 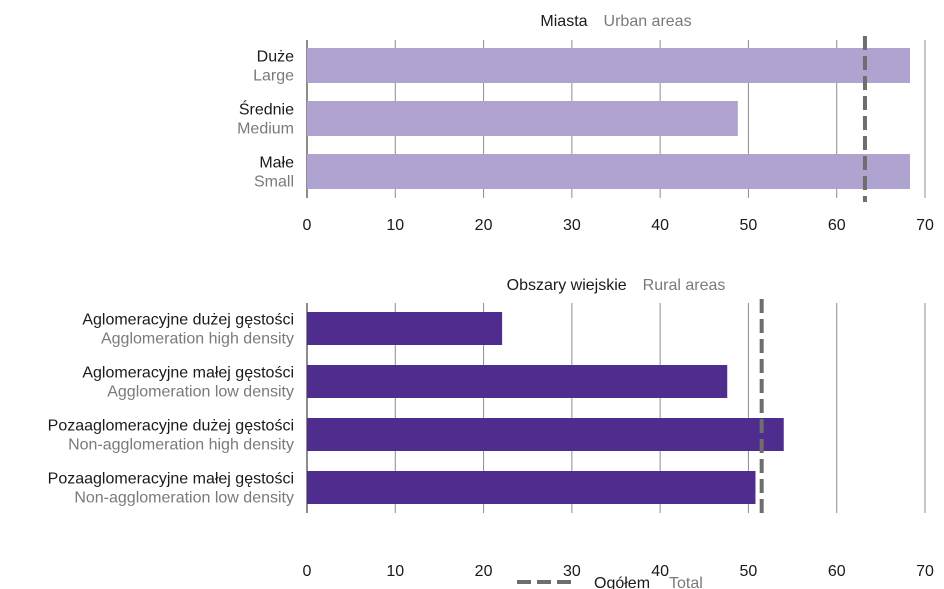 I want to click on legend: Ogółem Total, so click(x=610, y=582).